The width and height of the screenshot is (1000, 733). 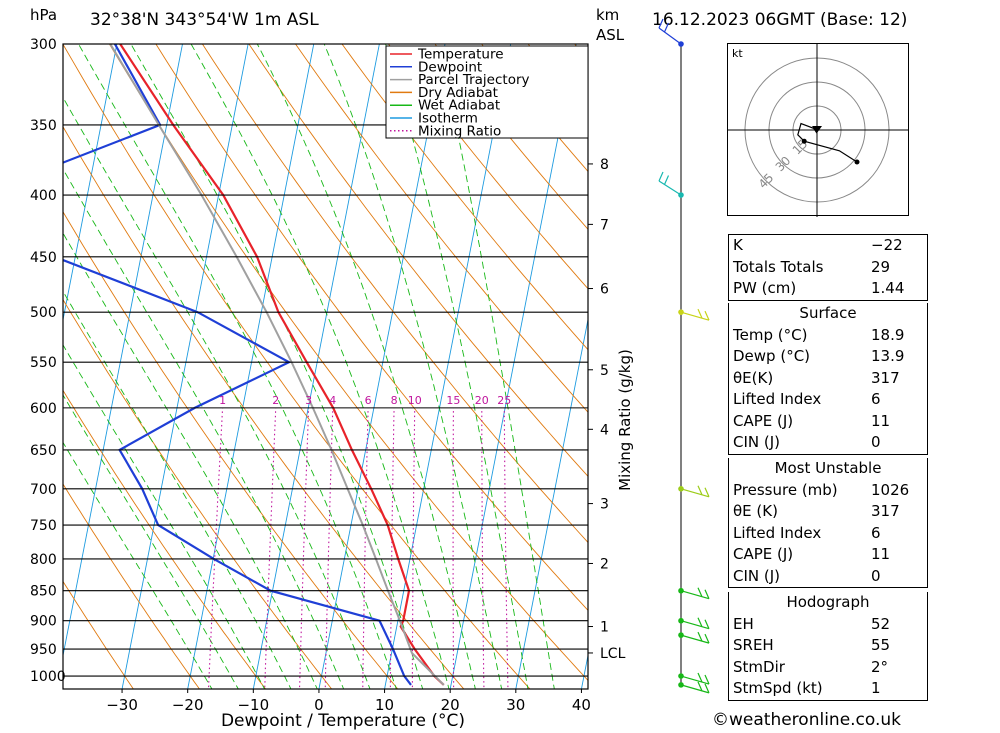 I want to click on forecast-datetime: 16.12.2023 06GMT (Base: 12), so click(x=780, y=20).